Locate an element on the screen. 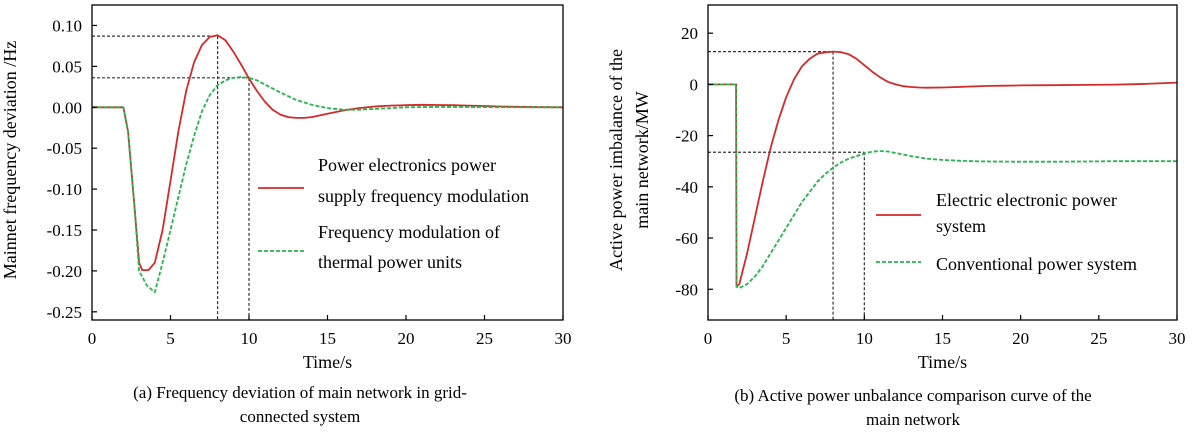 The height and width of the screenshot is (436, 1200). y-axis-label-line: main network/MW is located at coordinates (642, 159).